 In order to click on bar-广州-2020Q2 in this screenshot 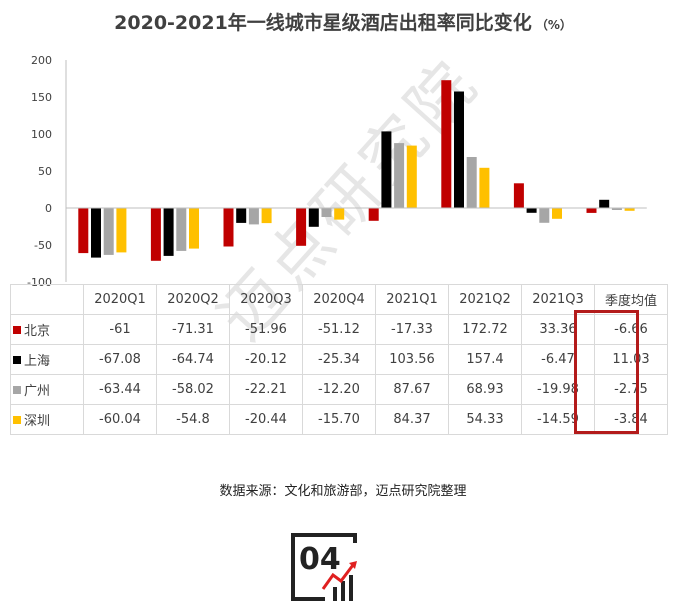, I will do `click(181, 229)`.